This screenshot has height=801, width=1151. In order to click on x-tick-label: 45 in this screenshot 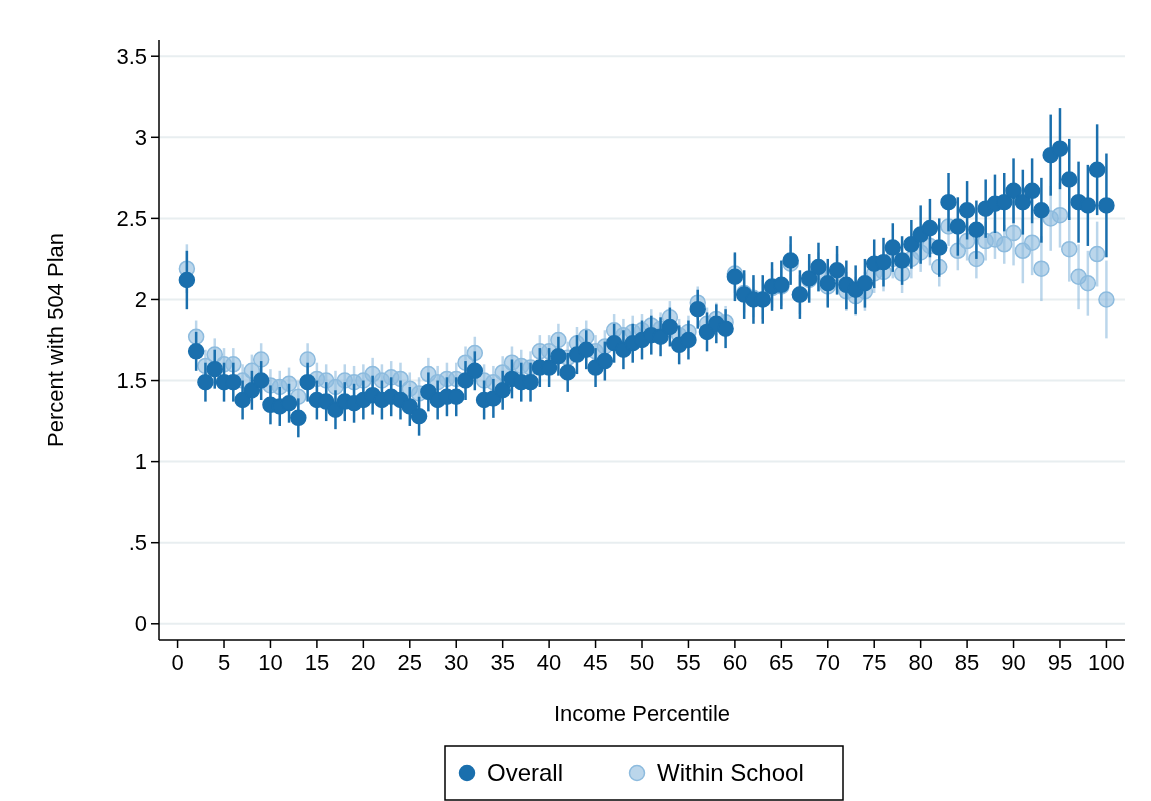, I will do `click(595, 662)`.